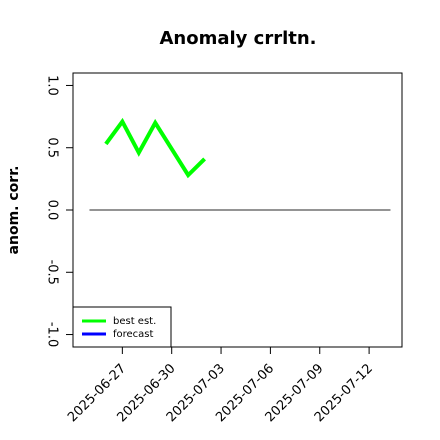  Describe the element at coordinates (134, 321) in the screenshot. I see `legend-label: best est.` at that location.